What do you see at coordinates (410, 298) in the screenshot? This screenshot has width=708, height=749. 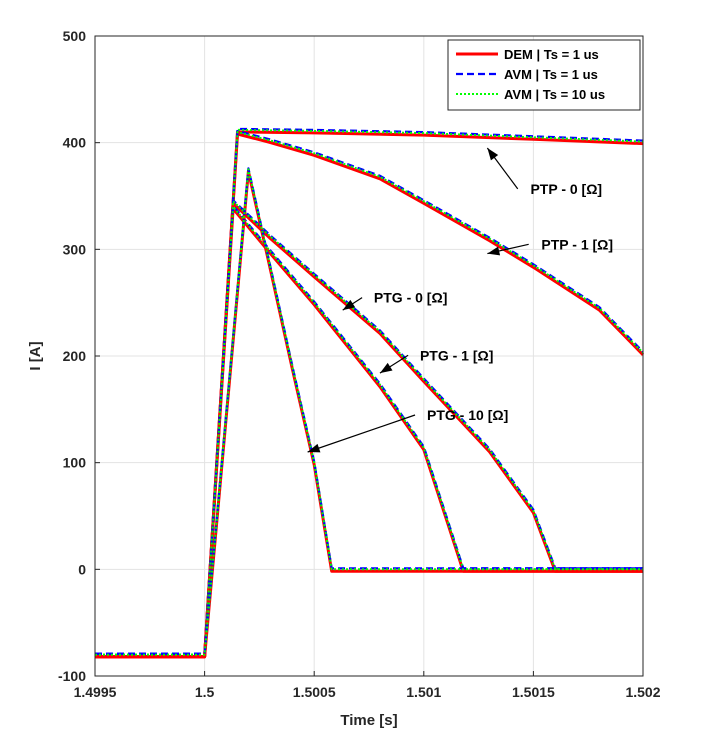 I see `annotation-label: PTG - 0 [Ω]` at bounding box center [410, 298].